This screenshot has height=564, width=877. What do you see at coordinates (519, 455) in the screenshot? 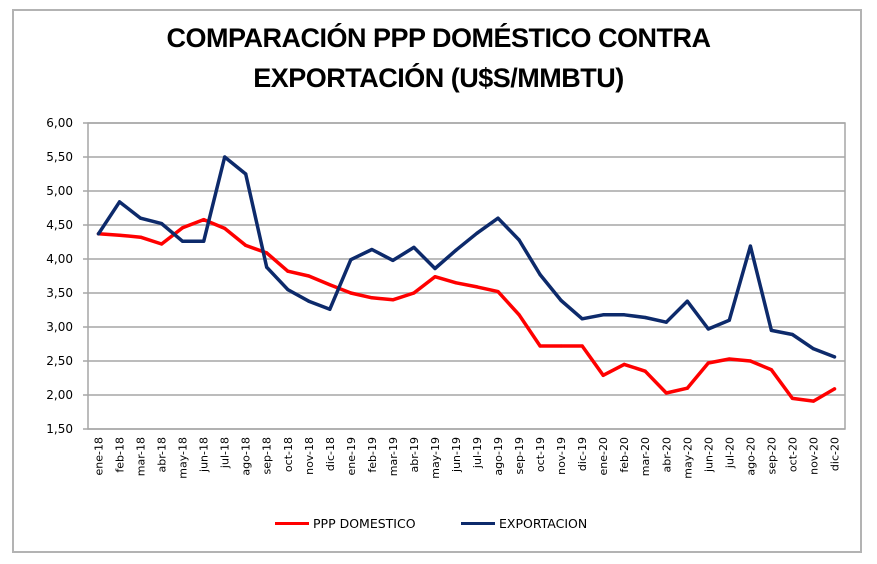
I see `x-tick-label: sep-19` at bounding box center [519, 455].